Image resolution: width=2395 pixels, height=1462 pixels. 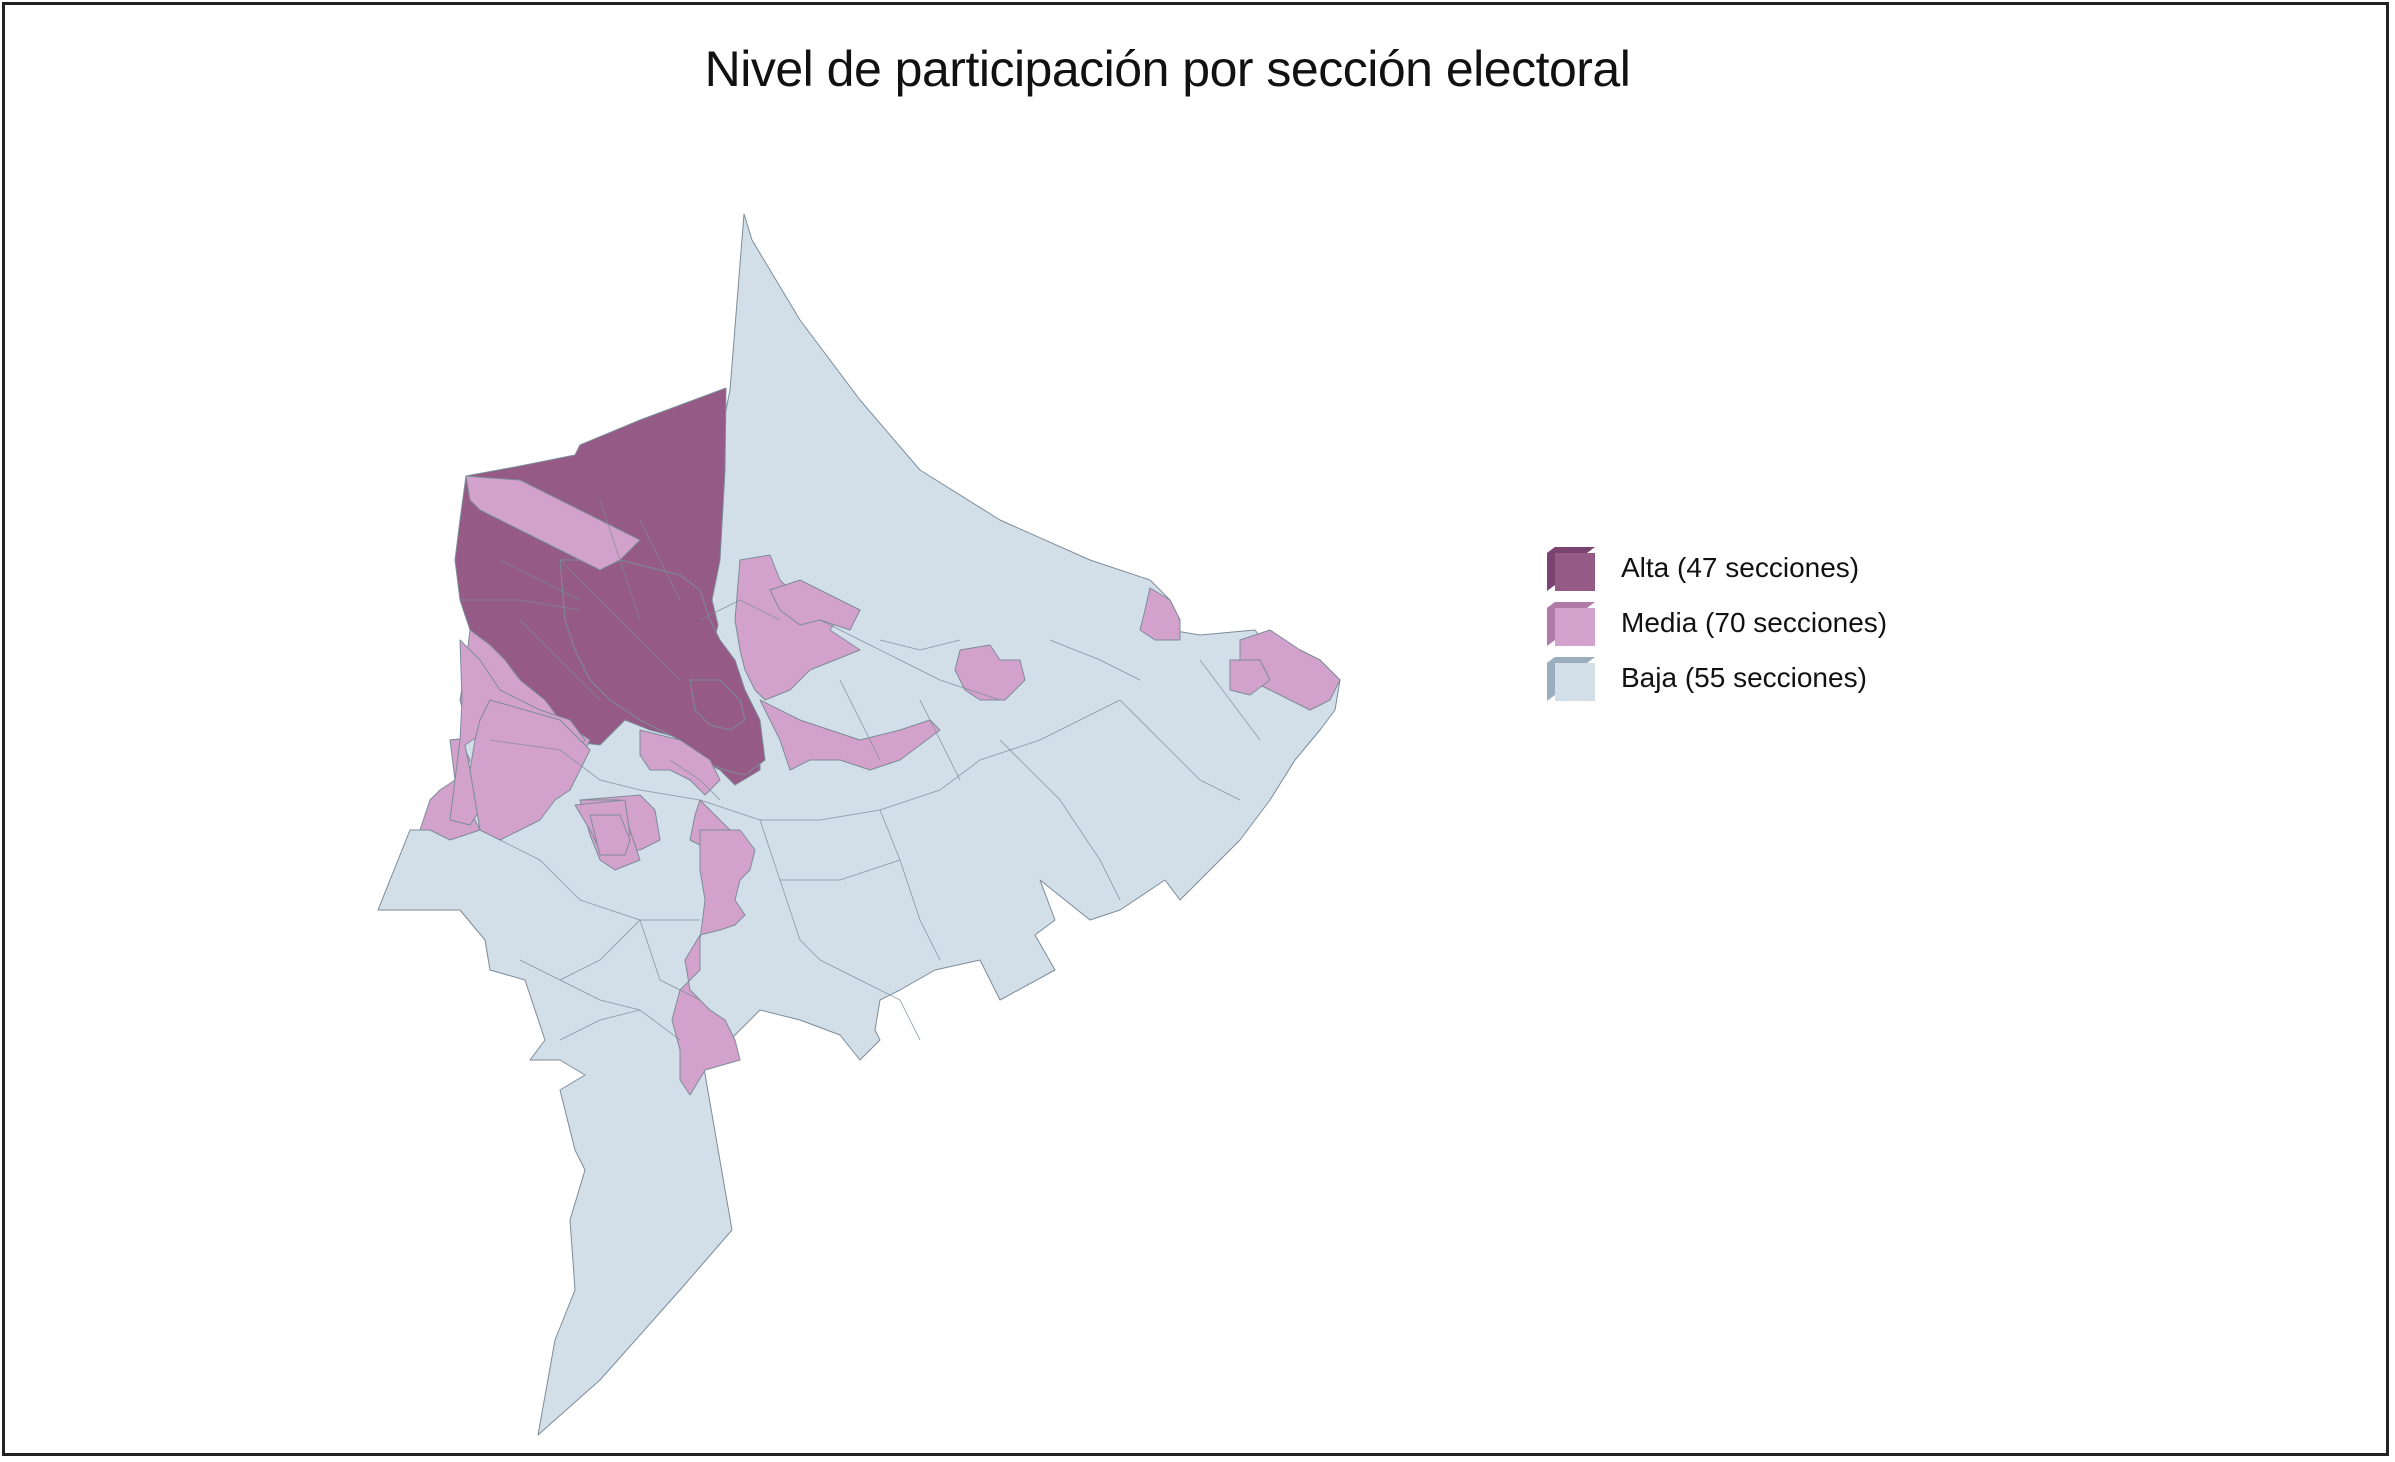 What do you see at coordinates (815, 605) in the screenshot?
I see `region-media-mid-strip` at bounding box center [815, 605].